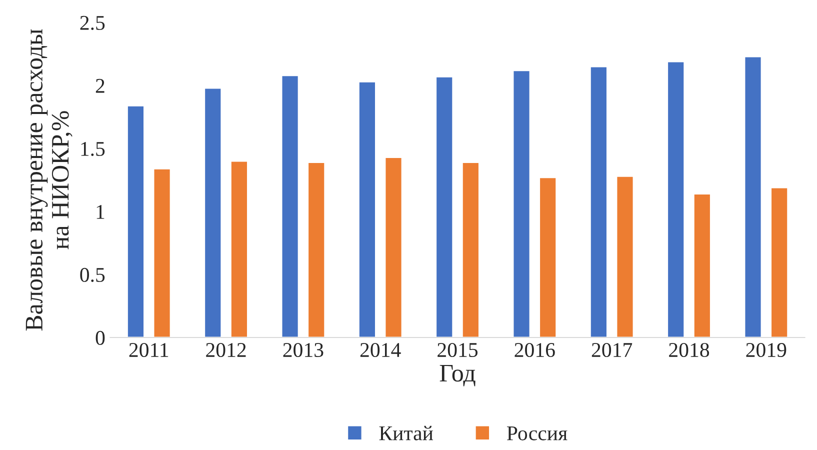 This screenshot has height=450, width=817. Describe the element at coordinates (226, 350) in the screenshot. I see `x-tick-label: 2012` at that location.